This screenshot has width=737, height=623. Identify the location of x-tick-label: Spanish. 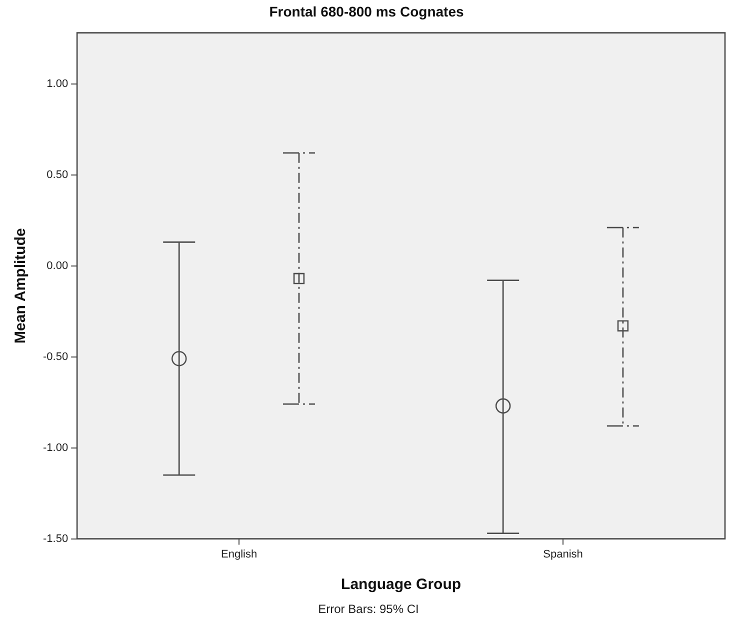
(563, 554).